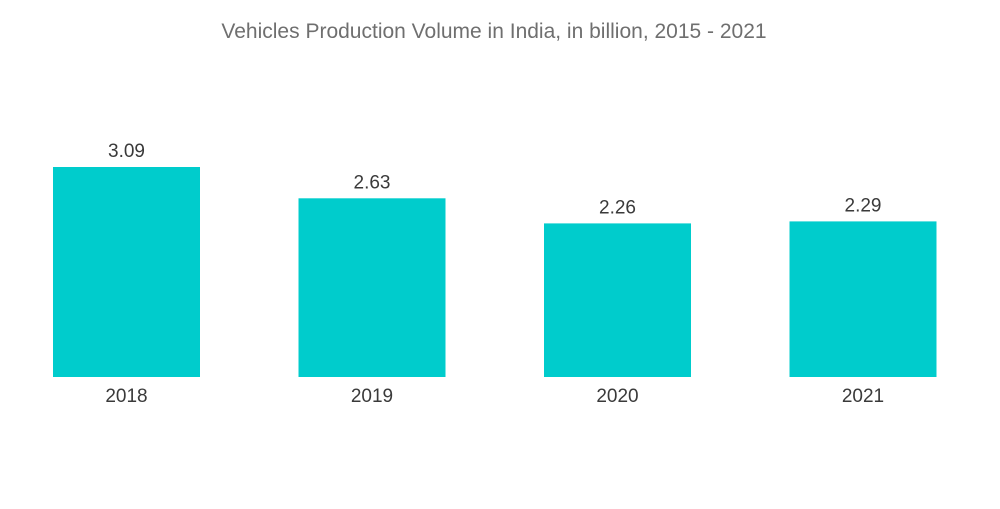 The height and width of the screenshot is (509, 1000). Describe the element at coordinates (126, 396) in the screenshot. I see `x-tick-label-2018: 2018` at that location.